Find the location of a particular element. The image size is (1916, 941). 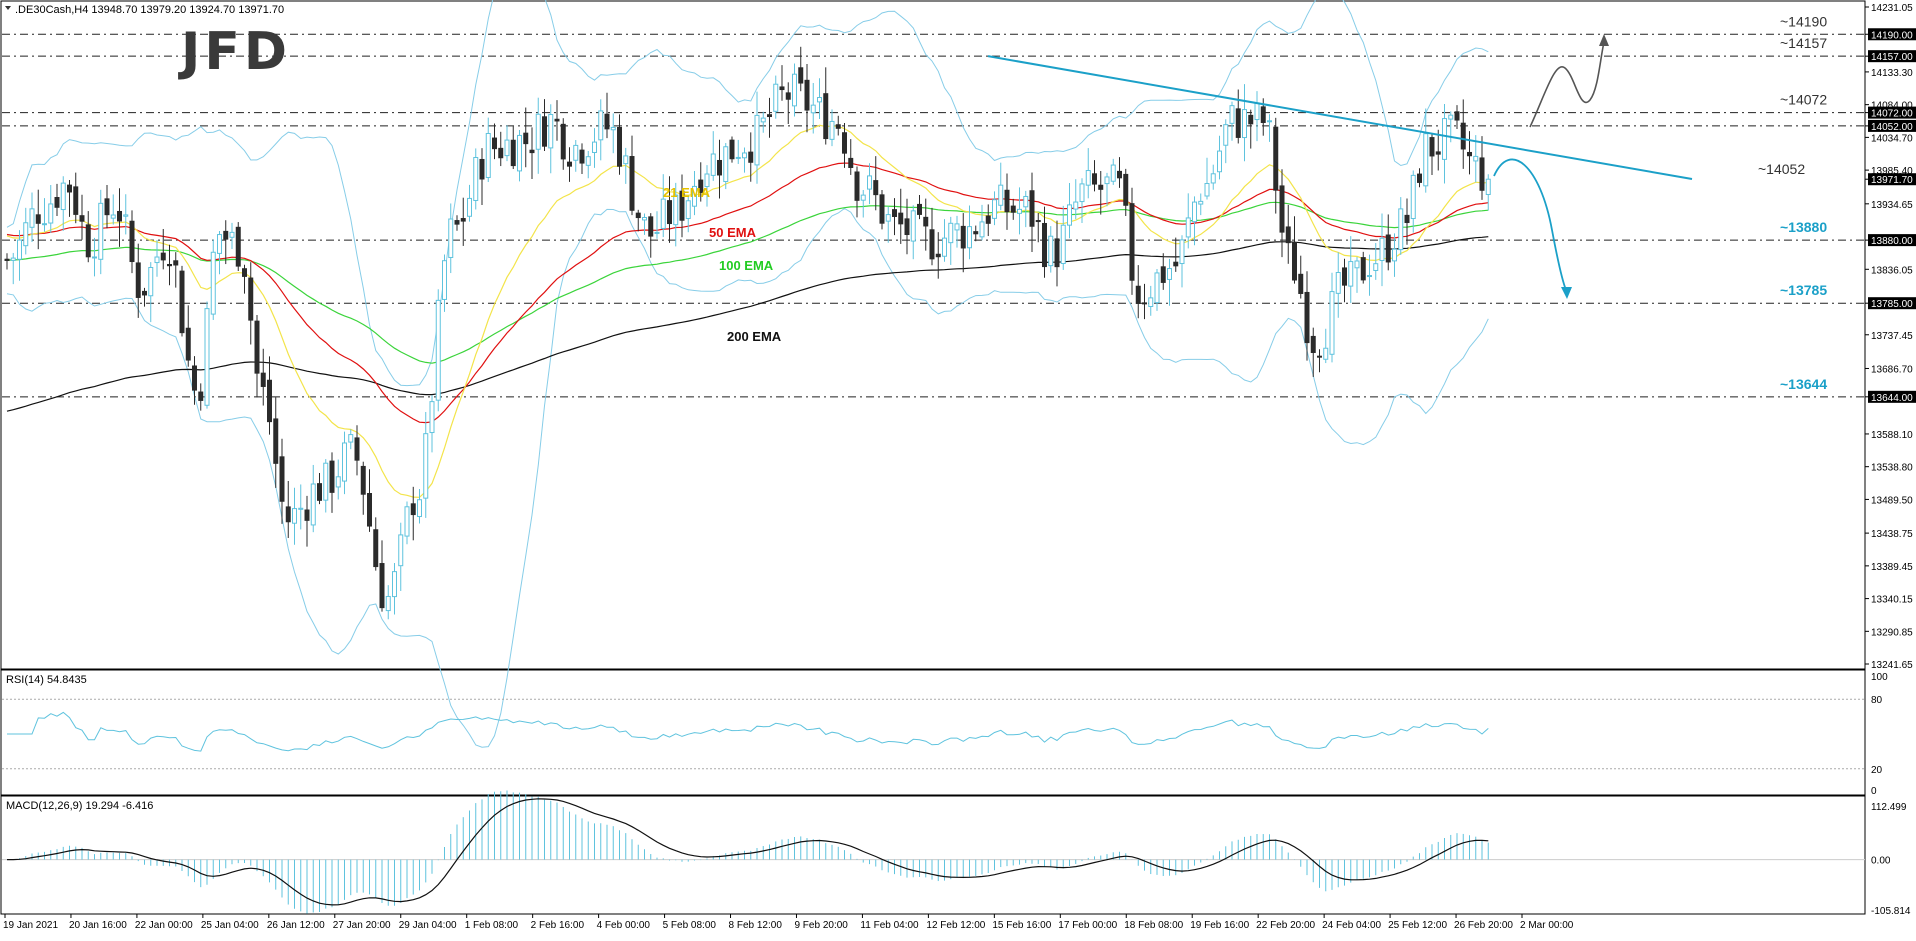

y-tick-label: 14157.00 is located at coordinates (1892, 57).